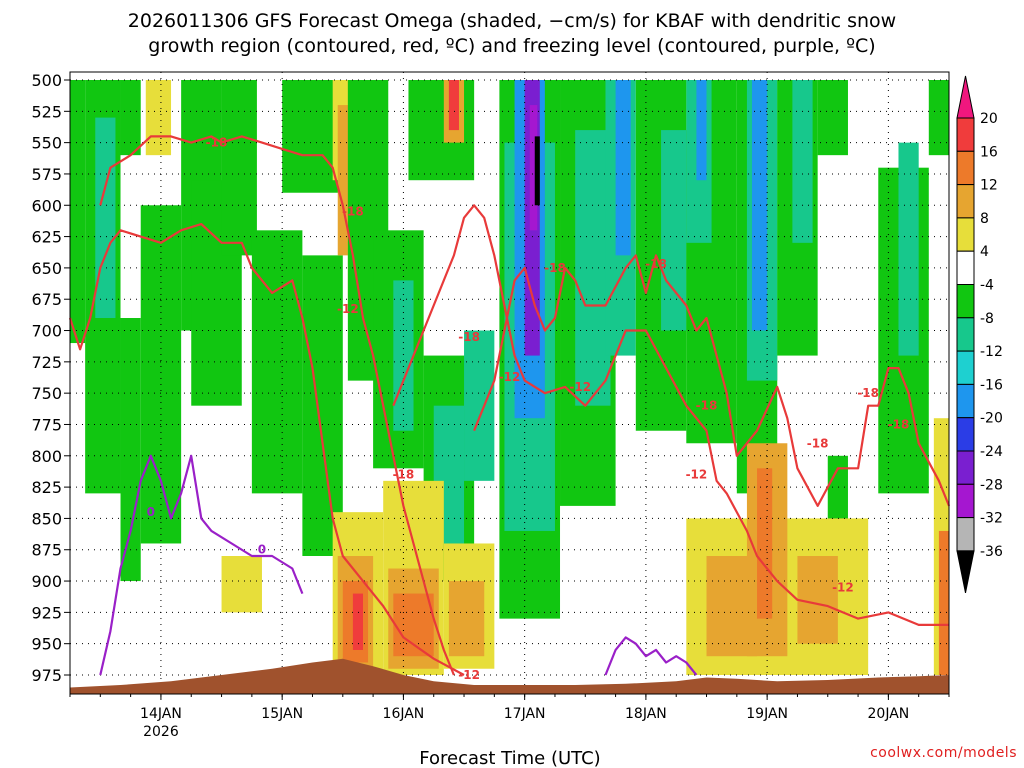  Describe the element at coordinates (46, 80) in the screenshot. I see `y-tick-label: 500` at that location.